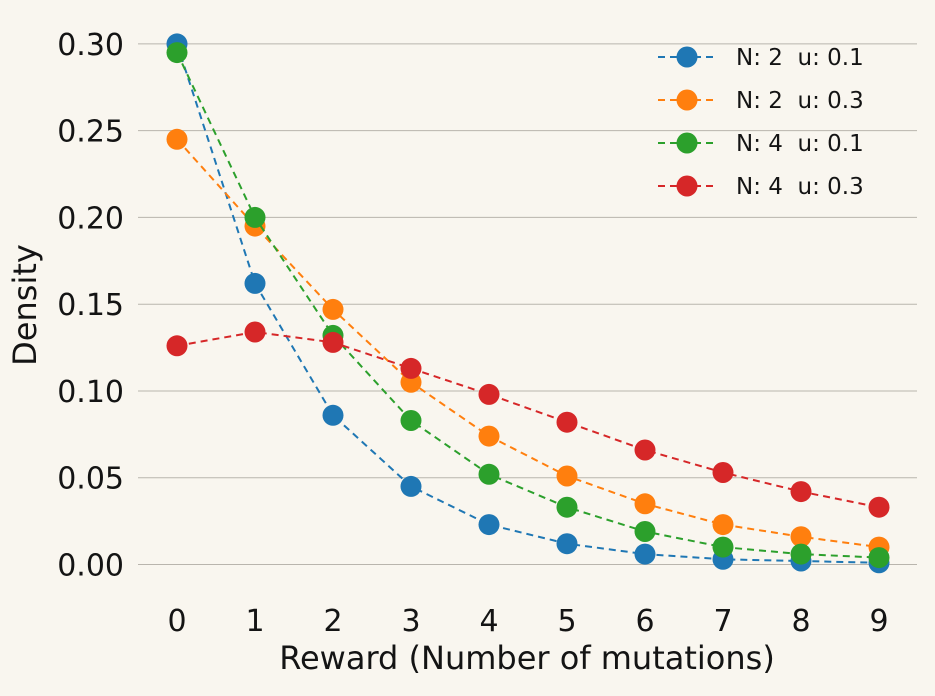 Image resolution: width=935 pixels, height=696 pixels. Describe the element at coordinates (800, 187) in the screenshot. I see `legend-label: N: 4 u: 0.3` at that location.